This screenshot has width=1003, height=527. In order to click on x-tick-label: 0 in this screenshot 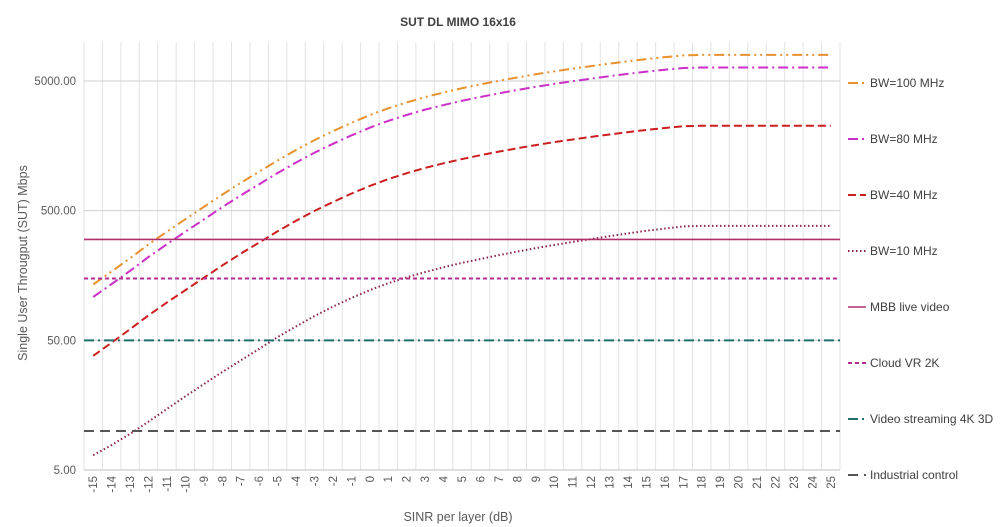, I will do `click(371, 479)`.